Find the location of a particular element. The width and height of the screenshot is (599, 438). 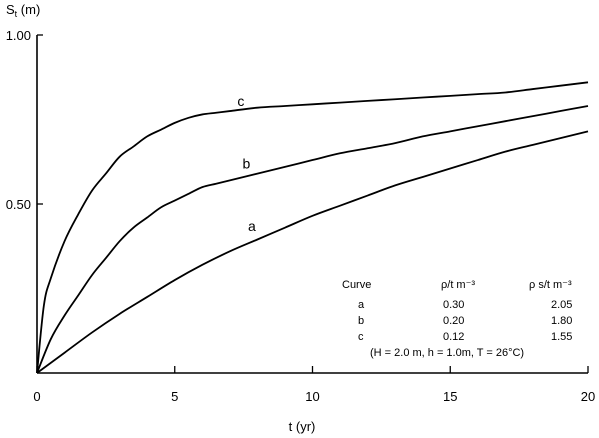

legend-row-c-rho: 0.12 is located at coordinates (453, 337).